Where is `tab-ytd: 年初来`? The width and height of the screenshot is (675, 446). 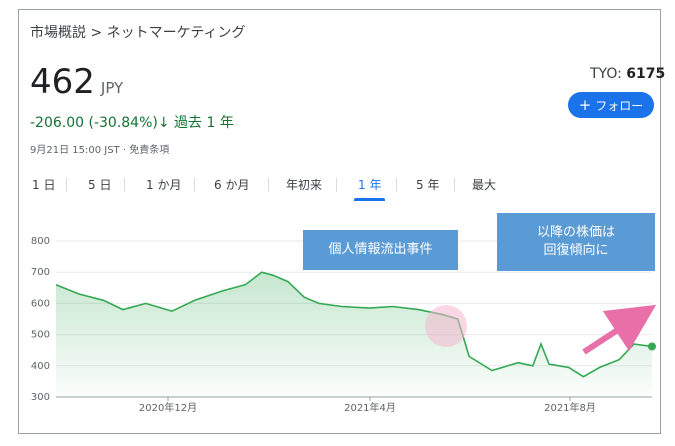 tab-ytd: 年初来 is located at coordinates (304, 184).